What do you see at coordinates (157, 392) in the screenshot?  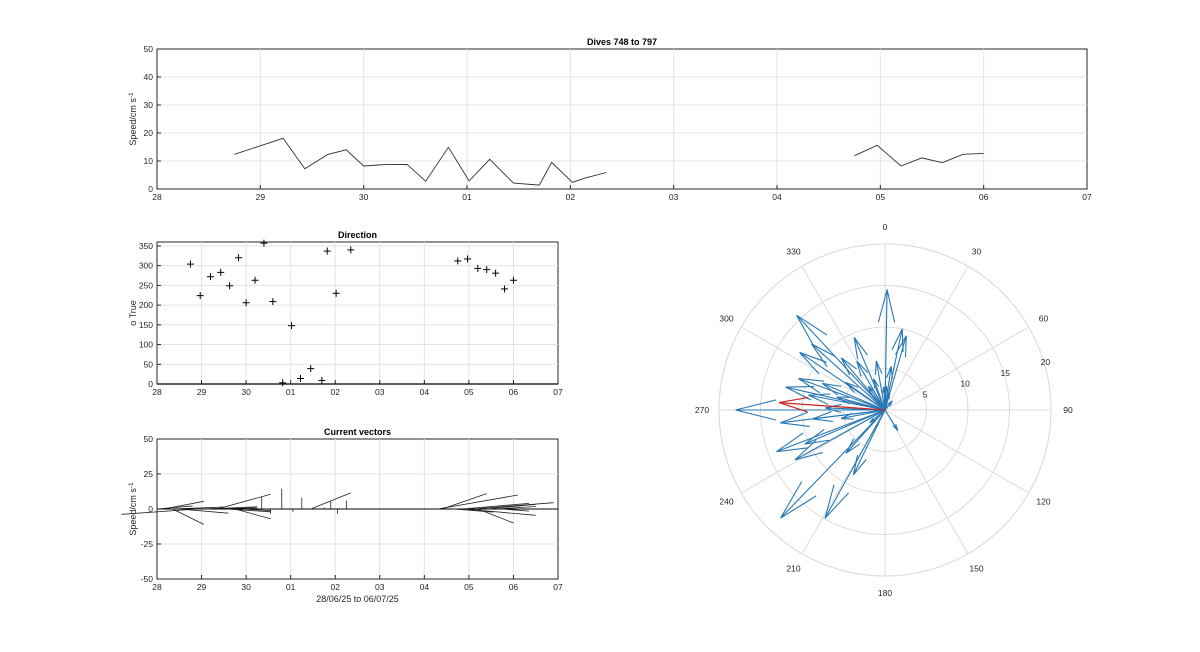 I see `x-tick-label: 28` at bounding box center [157, 392].